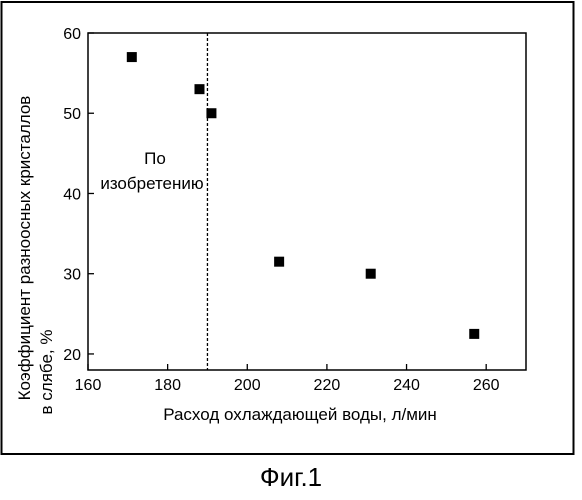 The width and height of the screenshot is (582, 500). Describe the element at coordinates (291, 477) in the screenshot. I see `figure-caption: Фиг.1` at that location.